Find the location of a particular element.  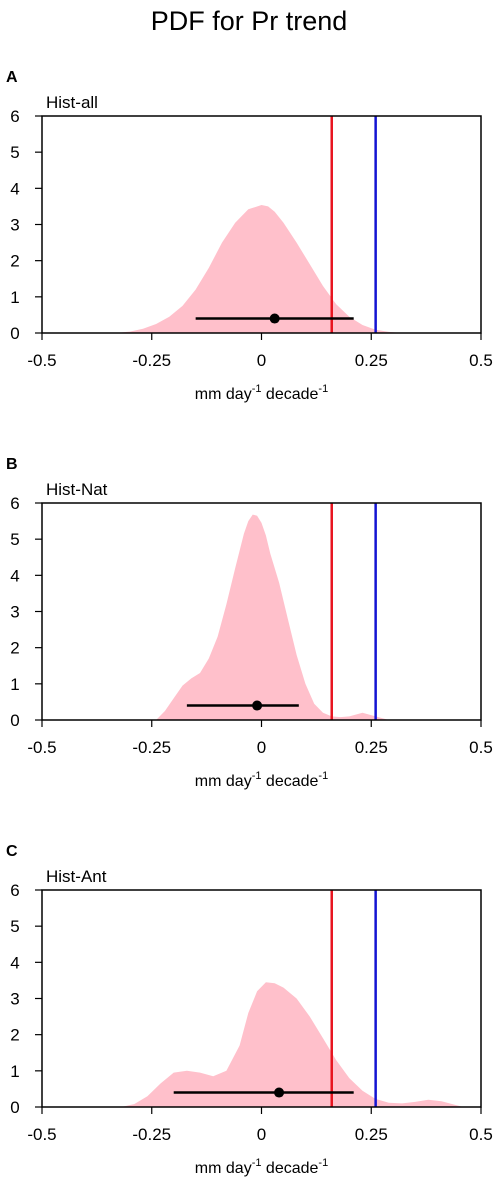

panel-title: Hist-all is located at coordinates (72, 102).